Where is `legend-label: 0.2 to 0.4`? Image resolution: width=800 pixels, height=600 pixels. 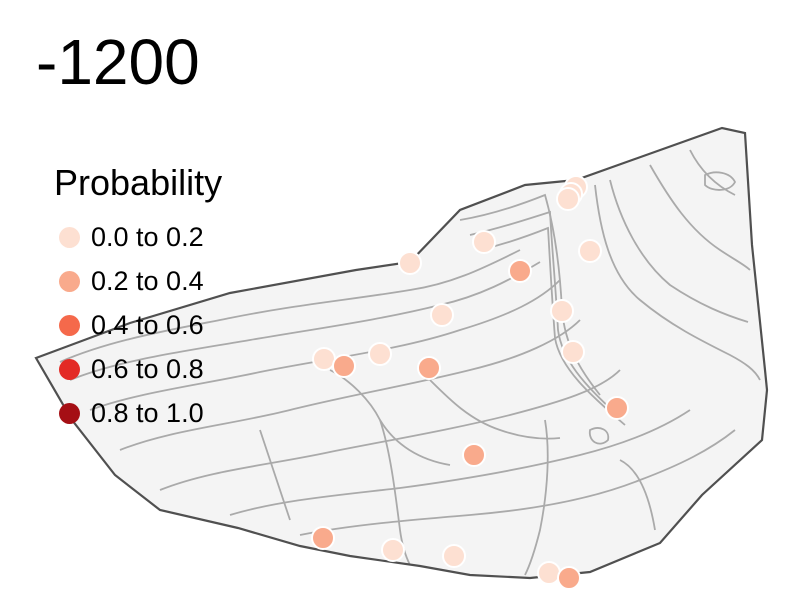
legend-label: 0.2 to 0.4 is located at coordinates (147, 280).